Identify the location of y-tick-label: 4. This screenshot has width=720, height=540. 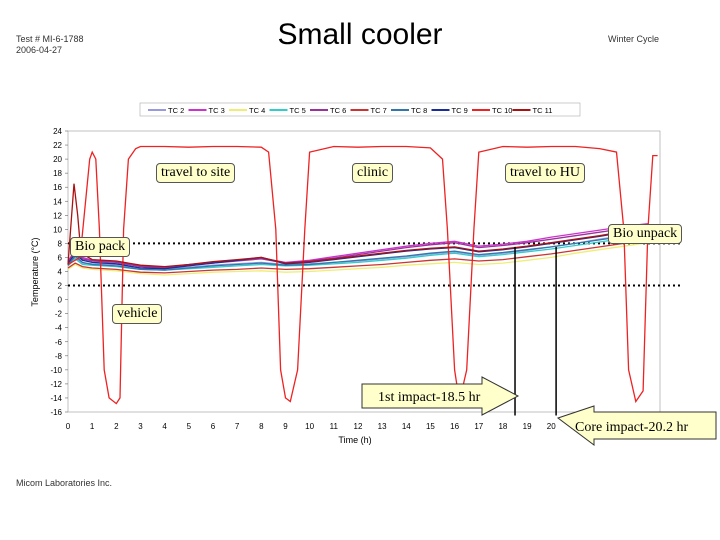
(60, 272).